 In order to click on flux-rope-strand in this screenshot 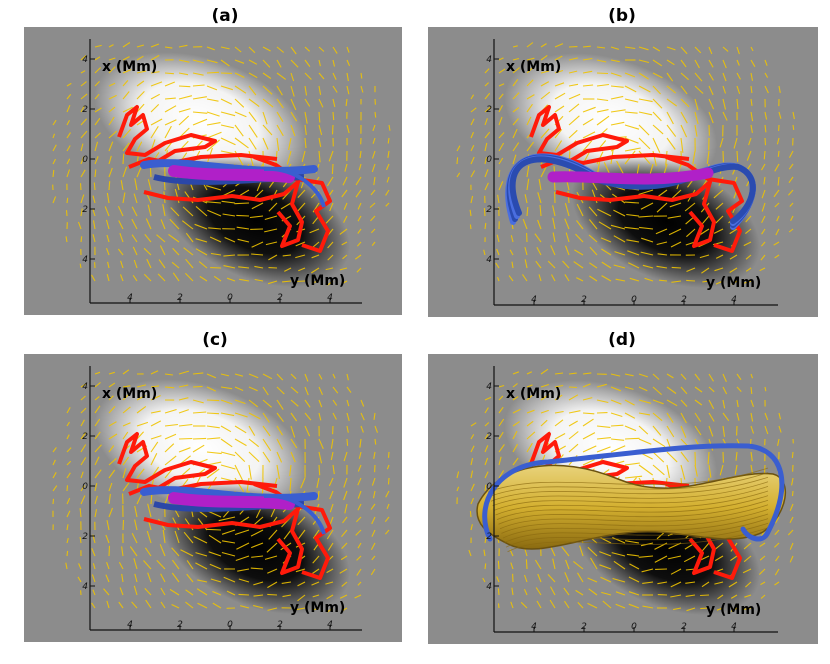, I will do `click(632, 503)`.